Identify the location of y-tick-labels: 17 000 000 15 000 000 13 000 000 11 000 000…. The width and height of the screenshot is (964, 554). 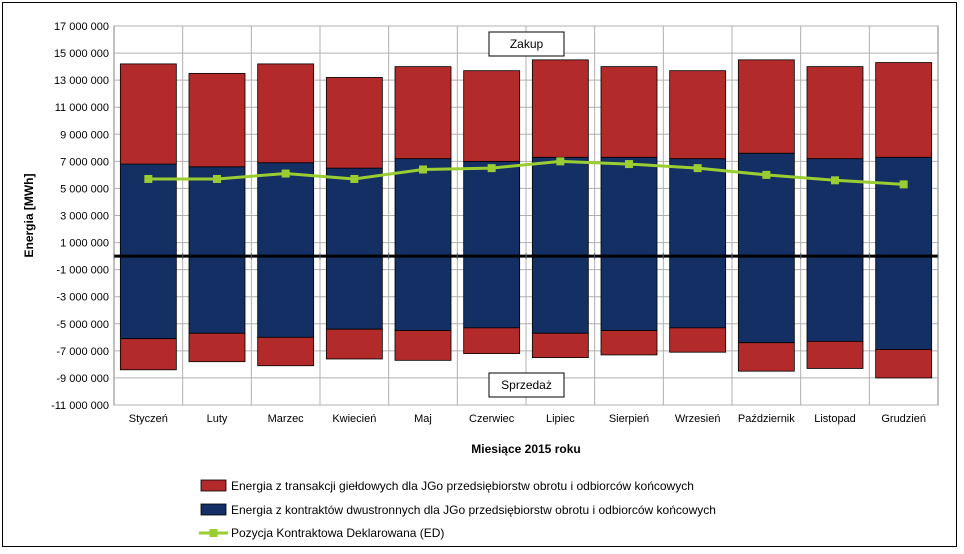
(80, 216).